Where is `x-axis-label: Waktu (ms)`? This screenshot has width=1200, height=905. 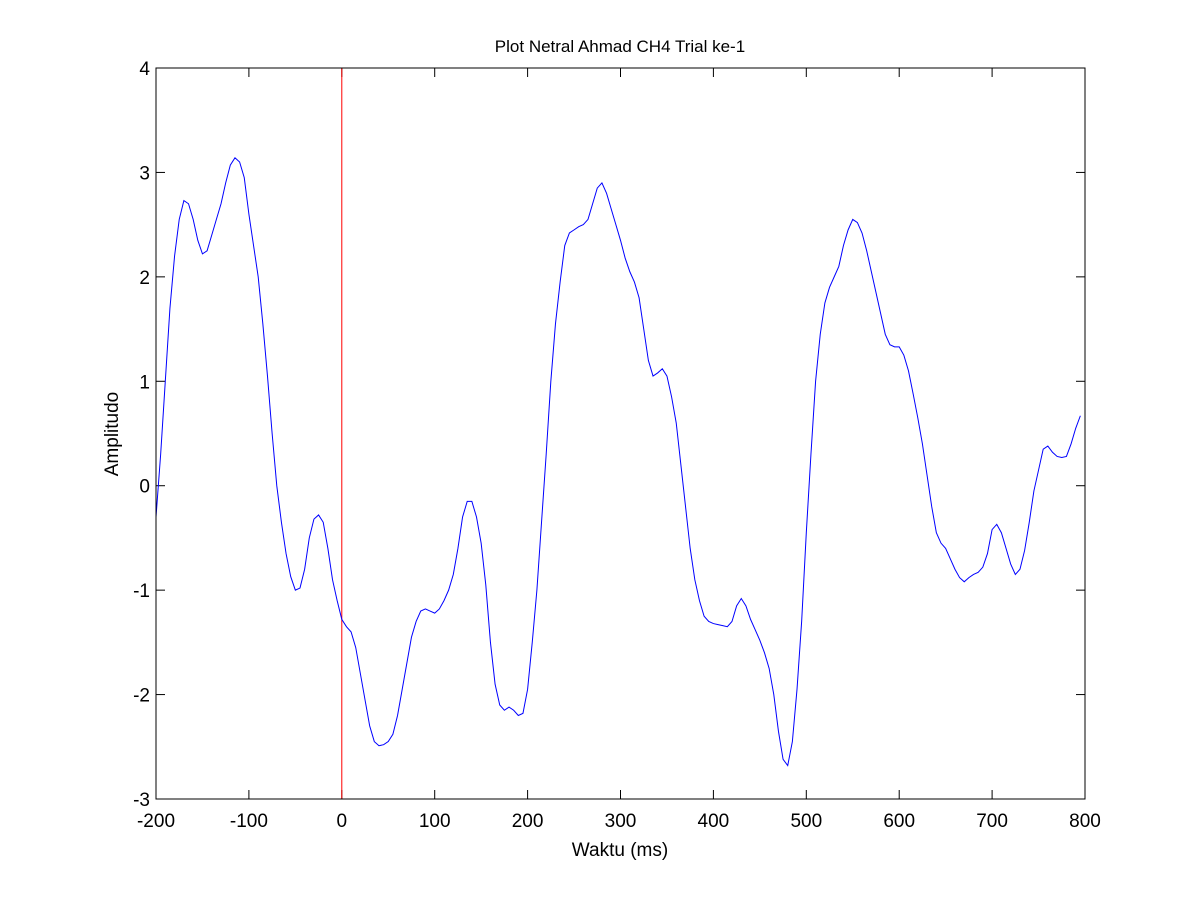
x-axis-label: Waktu (ms) is located at coordinates (620, 850).